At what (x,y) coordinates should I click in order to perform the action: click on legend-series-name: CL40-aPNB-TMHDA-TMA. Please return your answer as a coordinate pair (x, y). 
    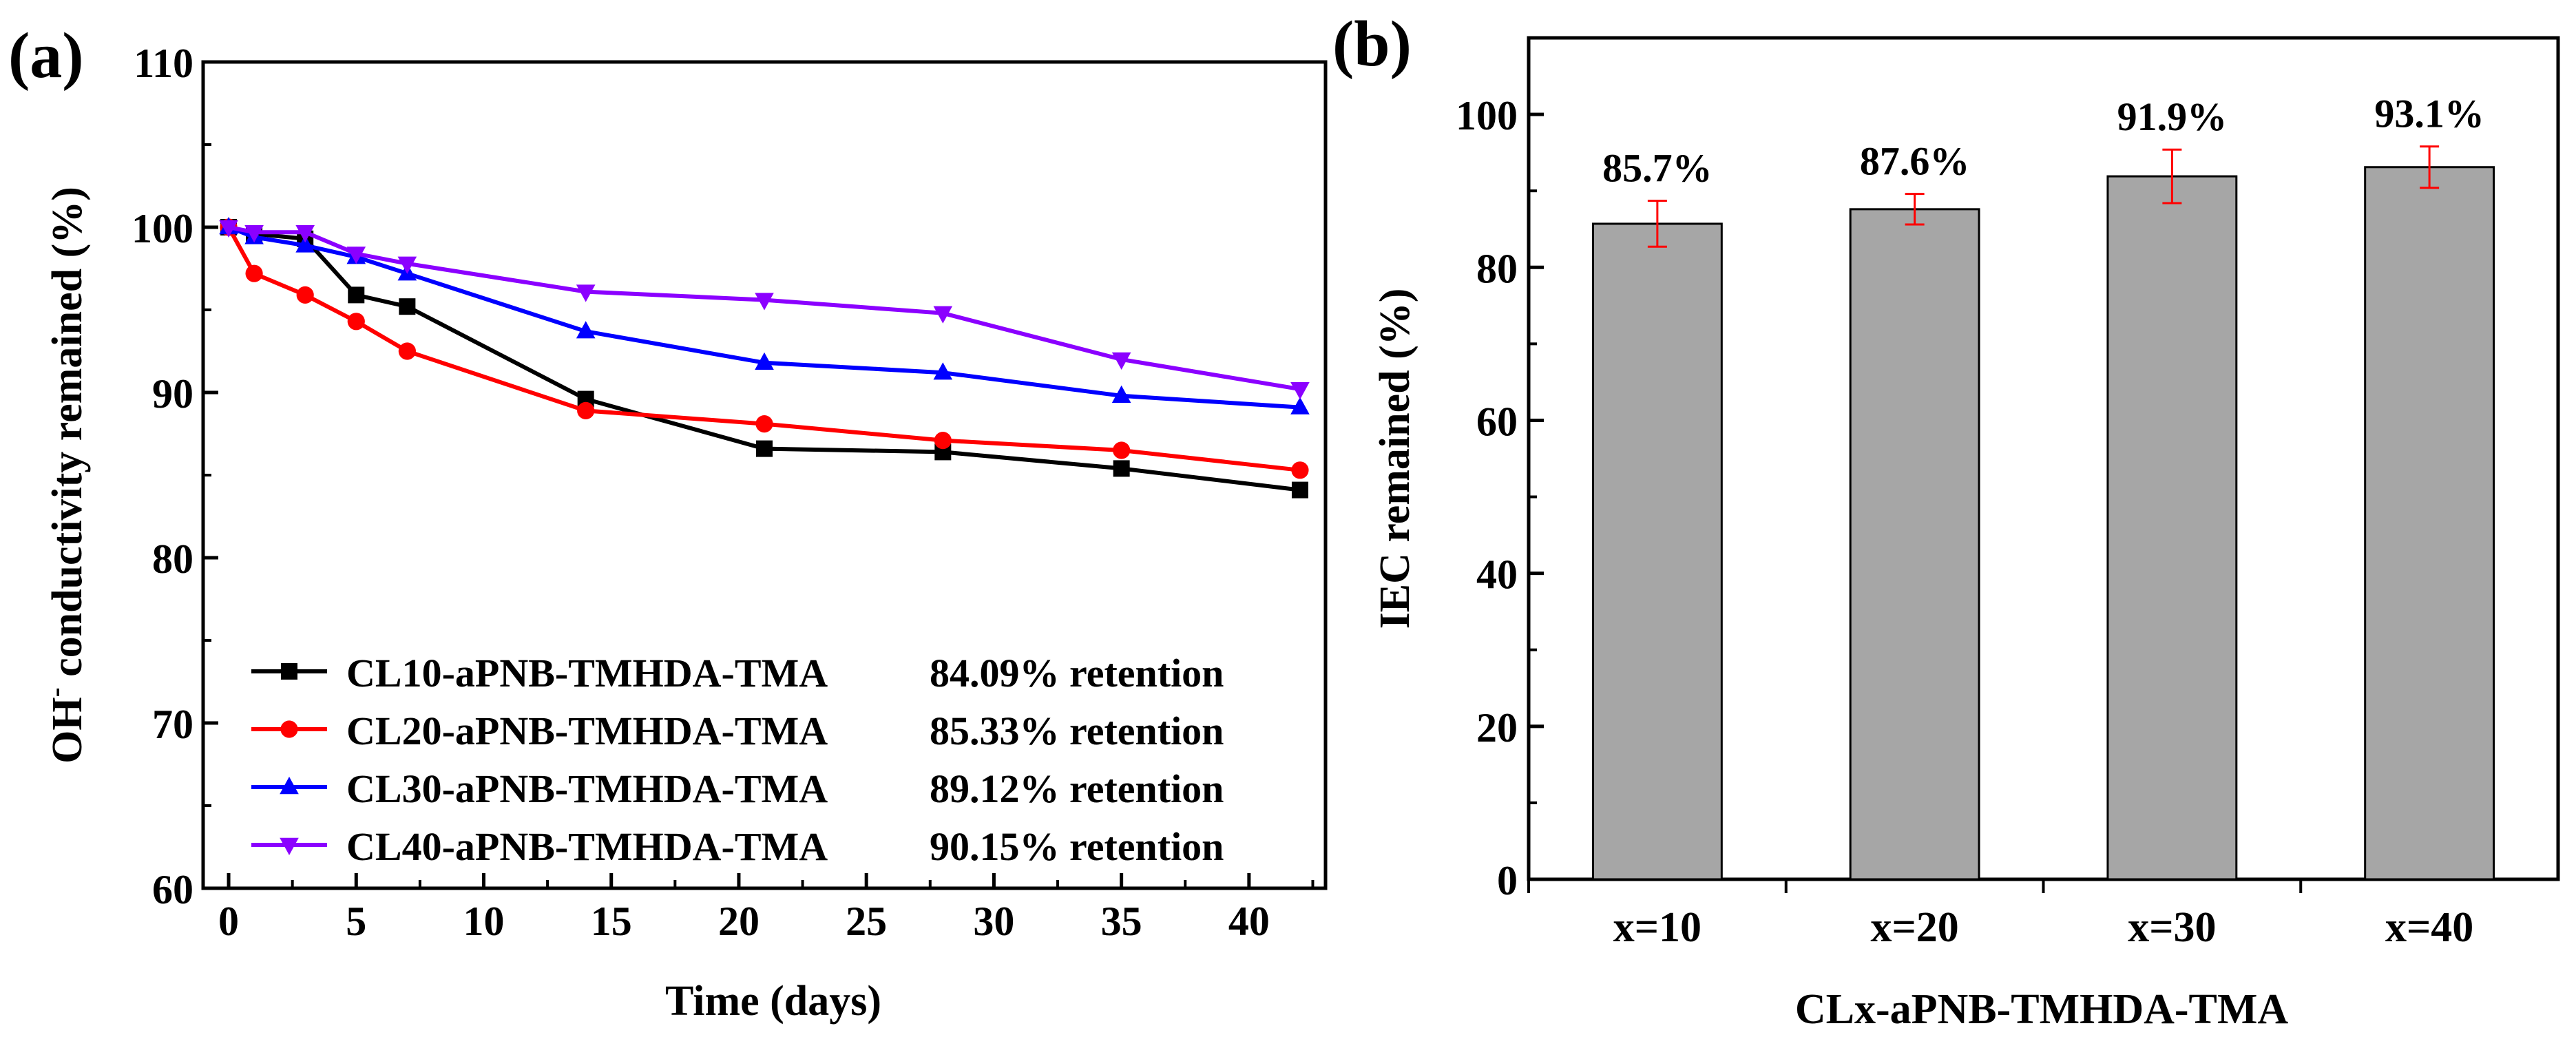
    Looking at the image, I should click on (587, 846).